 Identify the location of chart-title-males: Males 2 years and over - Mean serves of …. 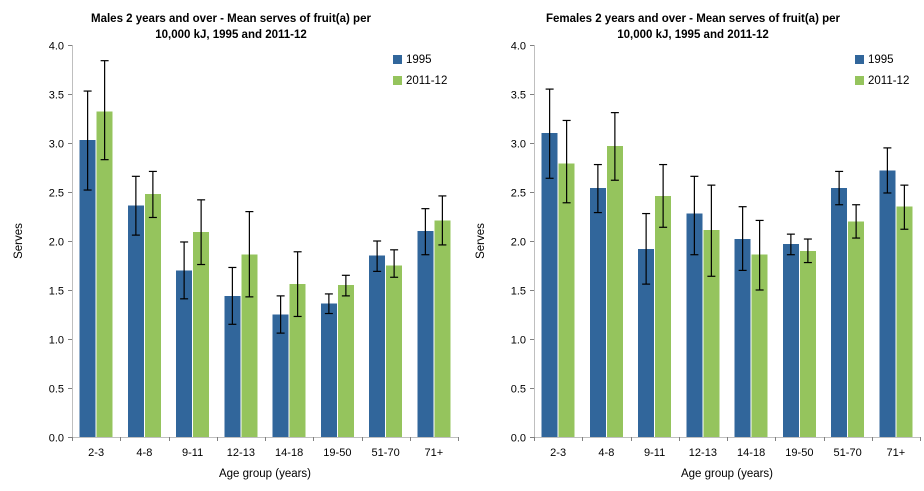
(231, 27).